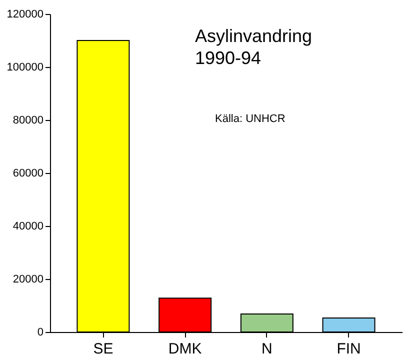  Describe the element at coordinates (348, 349) in the screenshot. I see `x-tick-label: FIN` at that location.